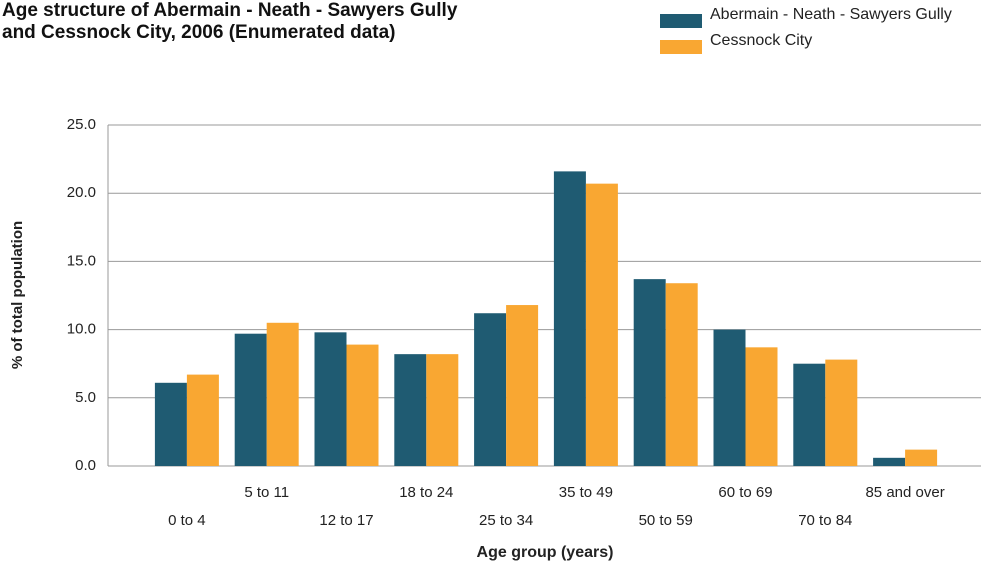  What do you see at coordinates (545, 552) in the screenshot?
I see `x-axis-label: Age group (years)` at bounding box center [545, 552].